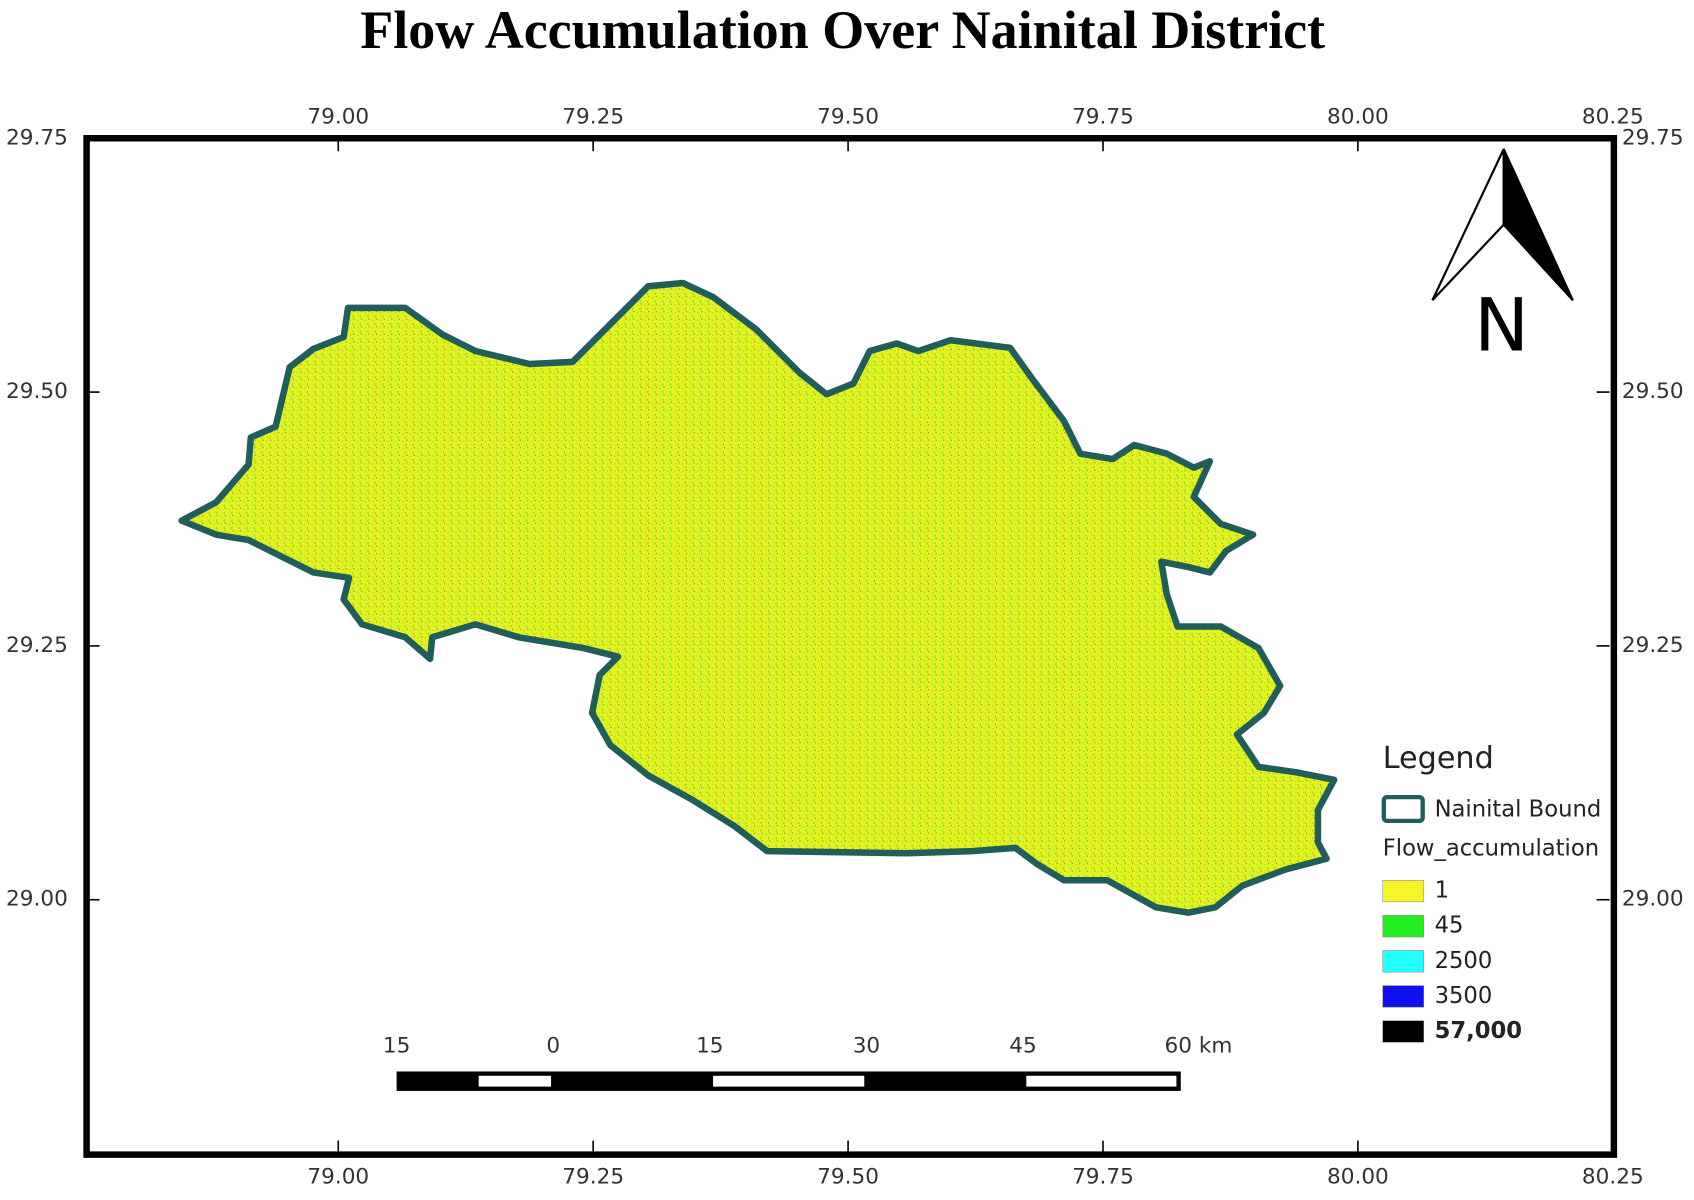 The width and height of the screenshot is (1694, 1200). I want to click on legend-label: 2500, so click(1464, 961).